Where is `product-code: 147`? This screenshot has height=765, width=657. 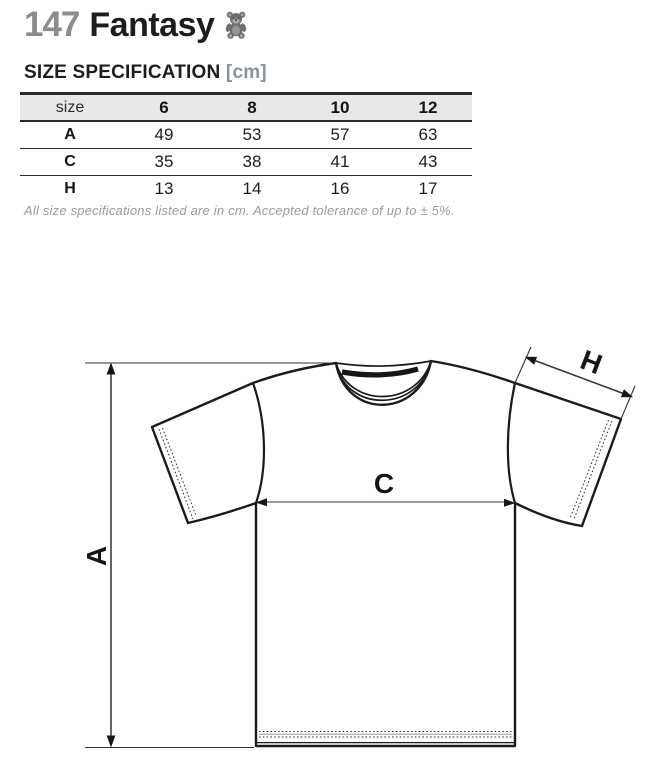
product-code: 147 is located at coordinates (52, 24).